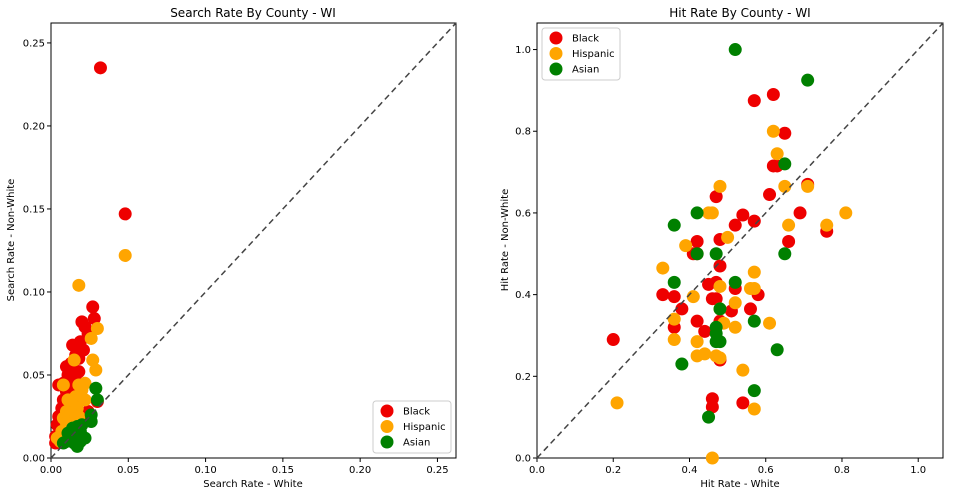  What do you see at coordinates (523, 459) in the screenshot?
I see `y-tick-label: 0.0` at bounding box center [523, 459].